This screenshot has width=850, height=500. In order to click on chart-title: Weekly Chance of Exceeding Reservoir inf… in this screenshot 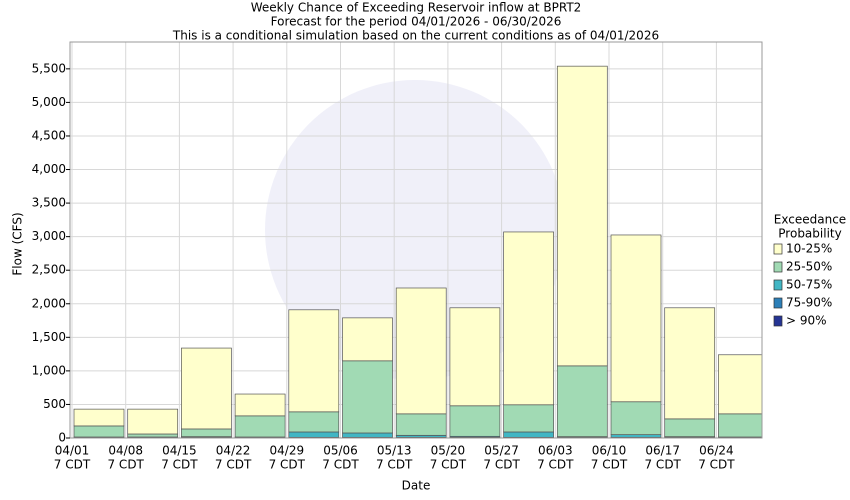, I will do `click(416, 8)`.